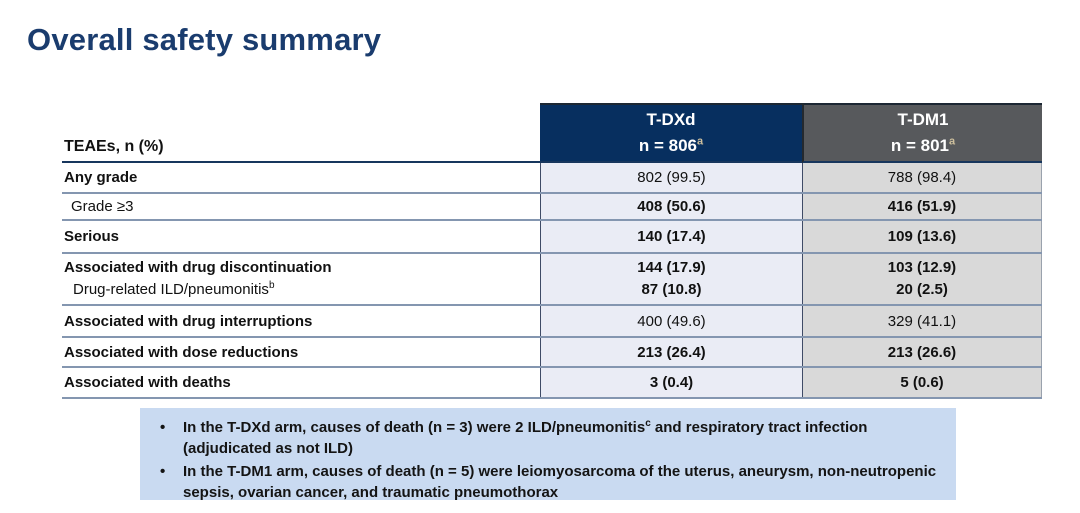 This screenshot has width=1080, height=513. Describe the element at coordinates (671, 279) in the screenshot. I see `tdxd-value: 144 (17.9) 87 (10.8)` at that location.